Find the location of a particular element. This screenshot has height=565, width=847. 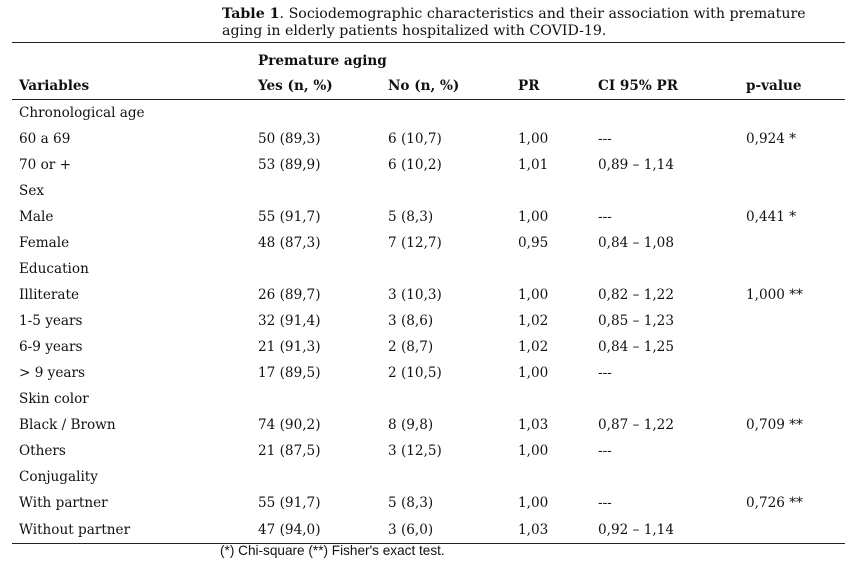

cell-ci: 0,84 – 1,25 is located at coordinates (636, 347).